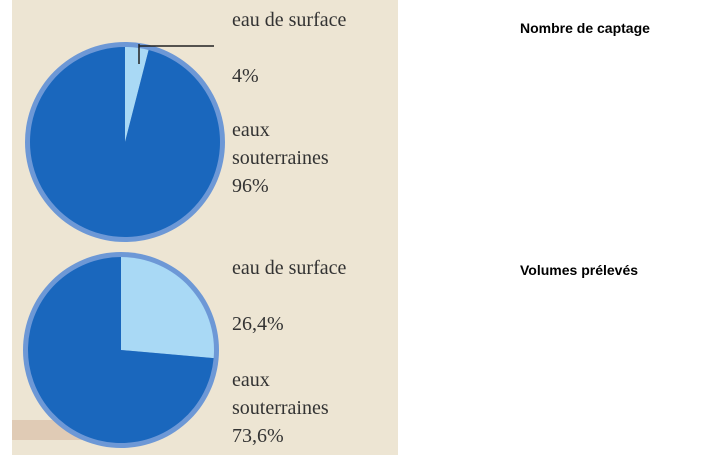 Image resolution: width=720 pixels, height=461 pixels. Describe the element at coordinates (585, 28) in the screenshot. I see `chart-title: Nombre de captage` at that location.